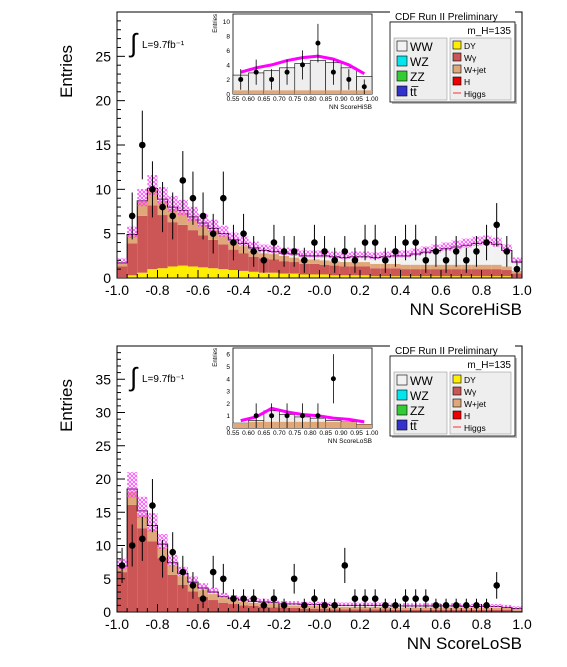 The width and height of the screenshot is (567, 667). Describe the element at coordinates (133, 377) in the screenshot. I see `integral-symbol-icon: ∫` at that location.